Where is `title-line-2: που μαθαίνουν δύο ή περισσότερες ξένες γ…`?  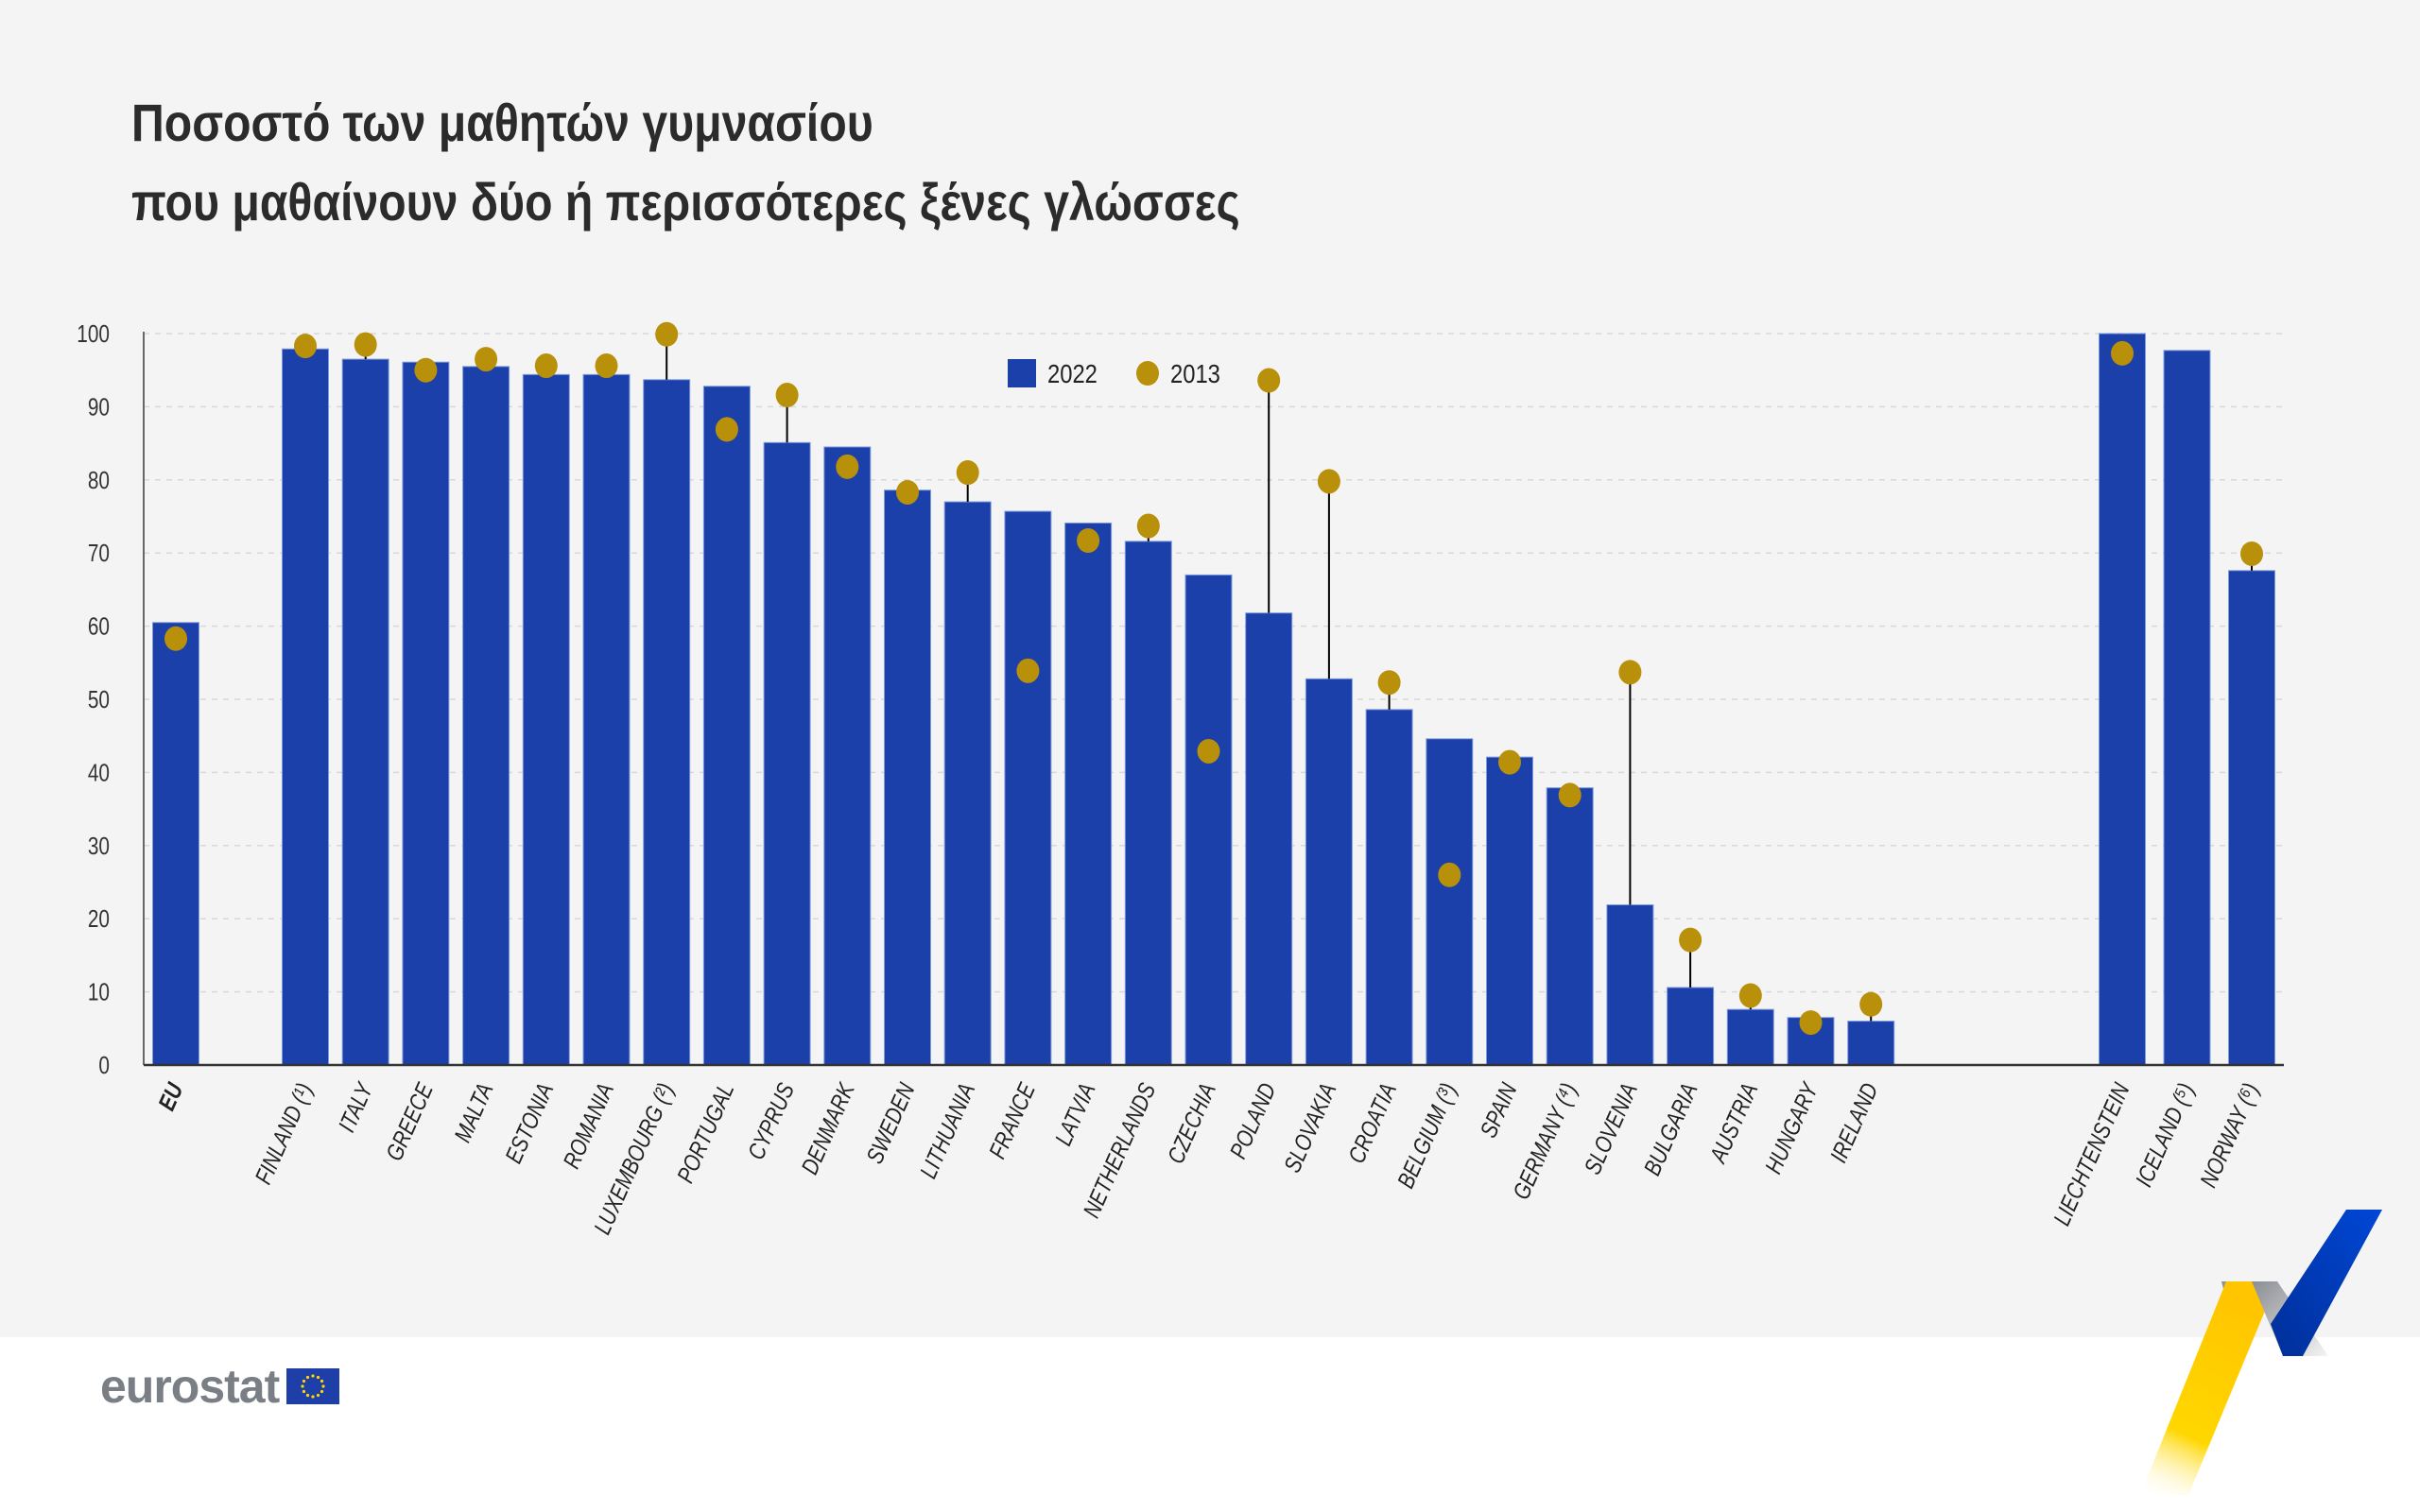 title-line-2: που μαθαίνουν δύο ή περισσότερες ξένες γ… is located at coordinates (685, 202).